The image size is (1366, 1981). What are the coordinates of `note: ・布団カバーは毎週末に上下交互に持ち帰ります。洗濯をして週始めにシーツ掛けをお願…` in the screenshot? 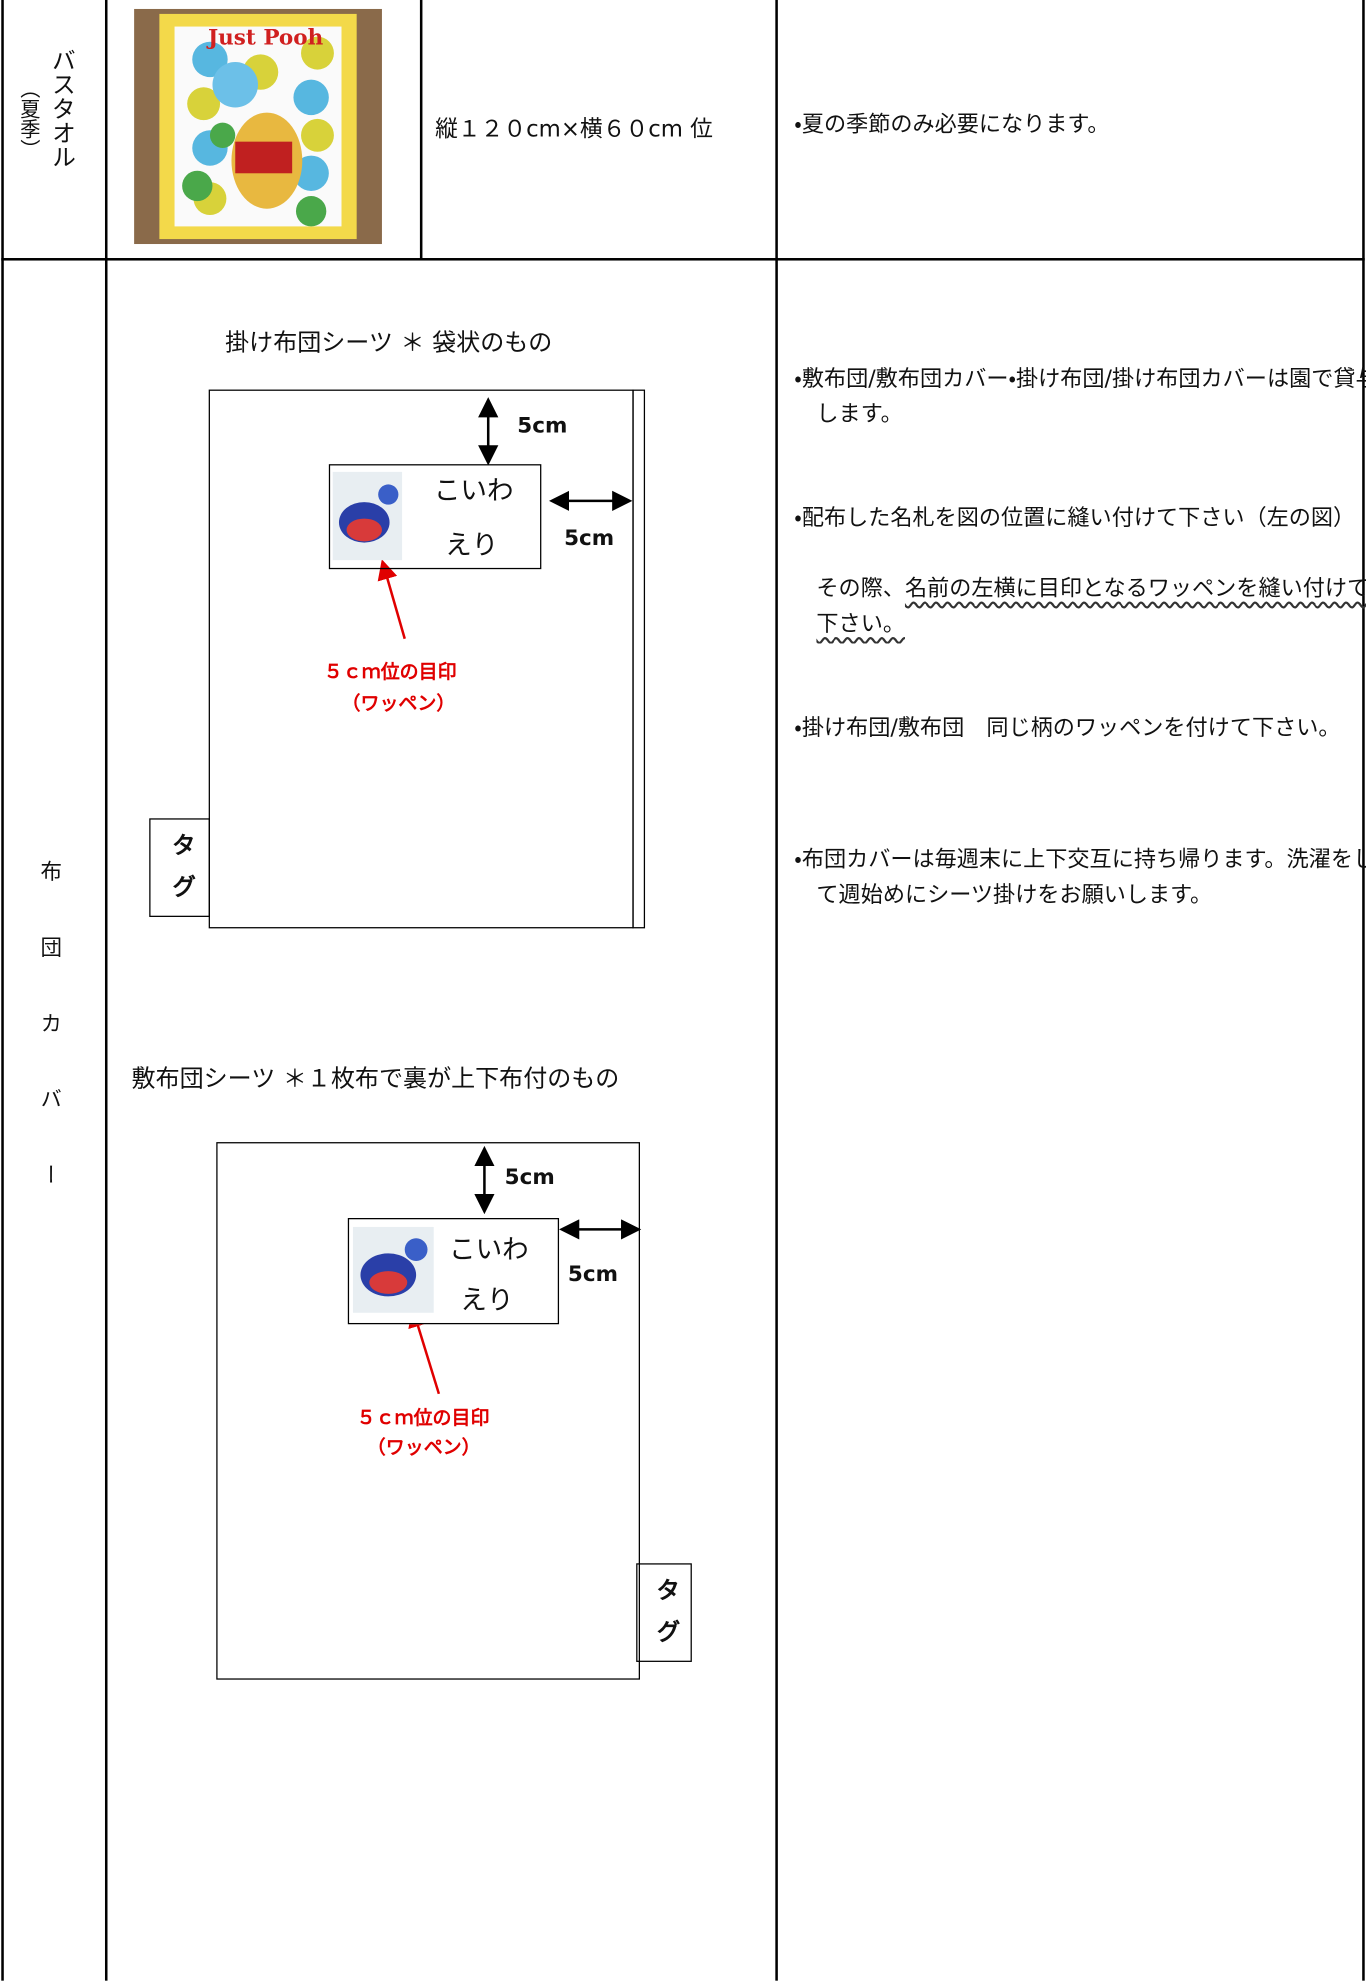 It's located at (1080, 878).